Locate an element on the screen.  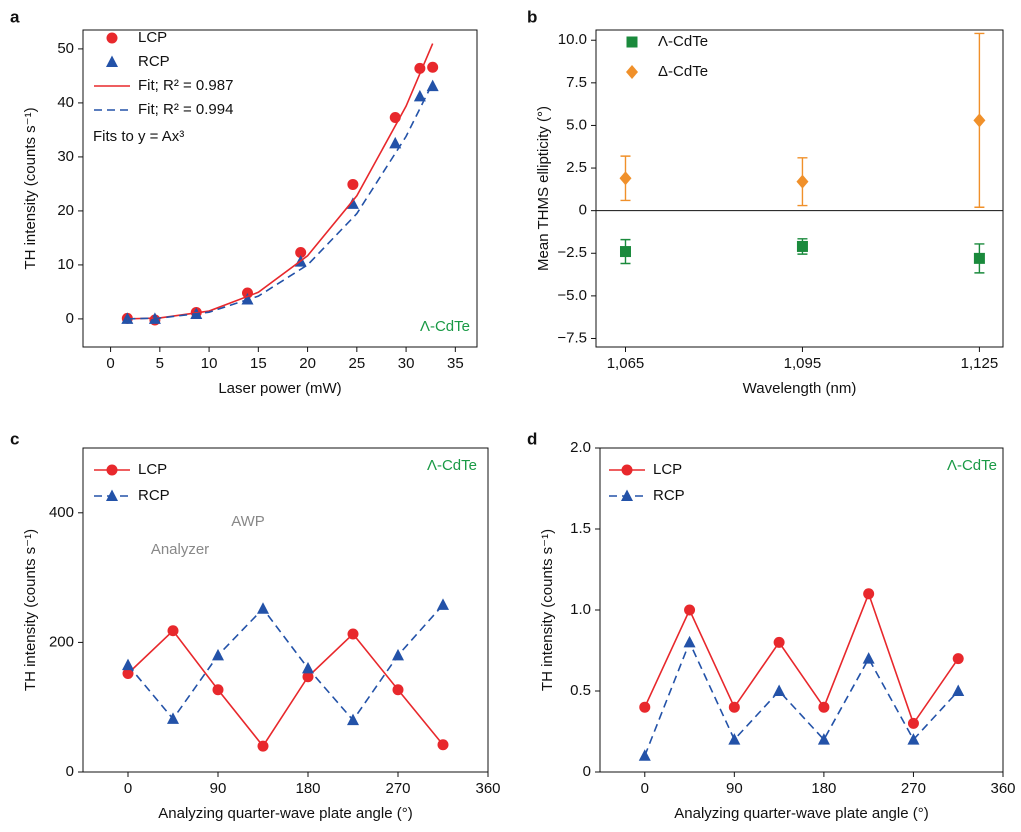
x-axis-label: Laser power (mW) is located at coordinates (279, 388).